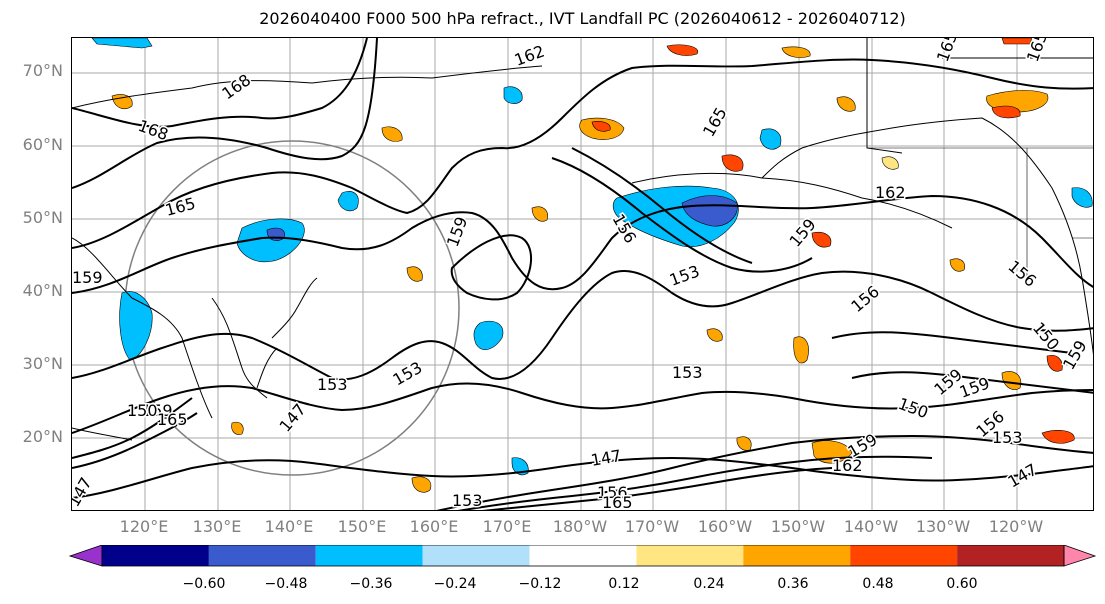 The width and height of the screenshot is (1105, 604). I want to click on colorbar-tick-label: −0.36, so click(371, 584).